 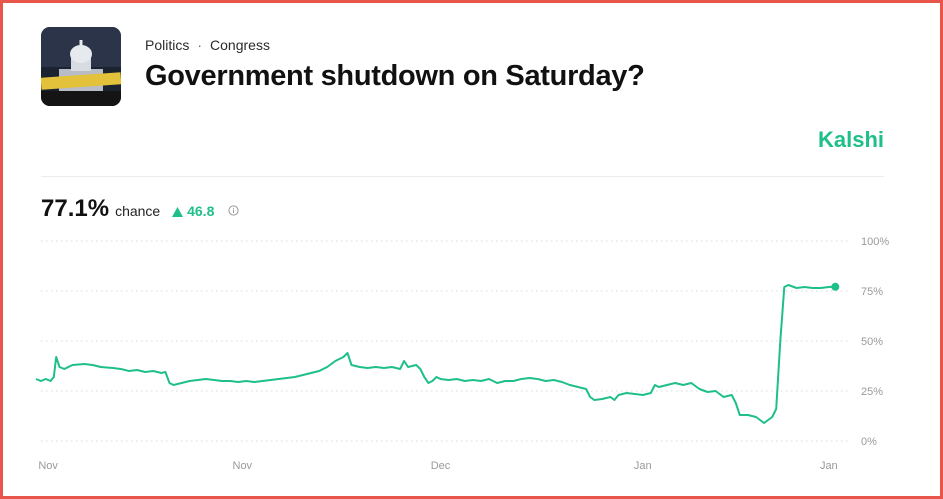 I want to click on probability-value: 77.1%, so click(x=75, y=208).